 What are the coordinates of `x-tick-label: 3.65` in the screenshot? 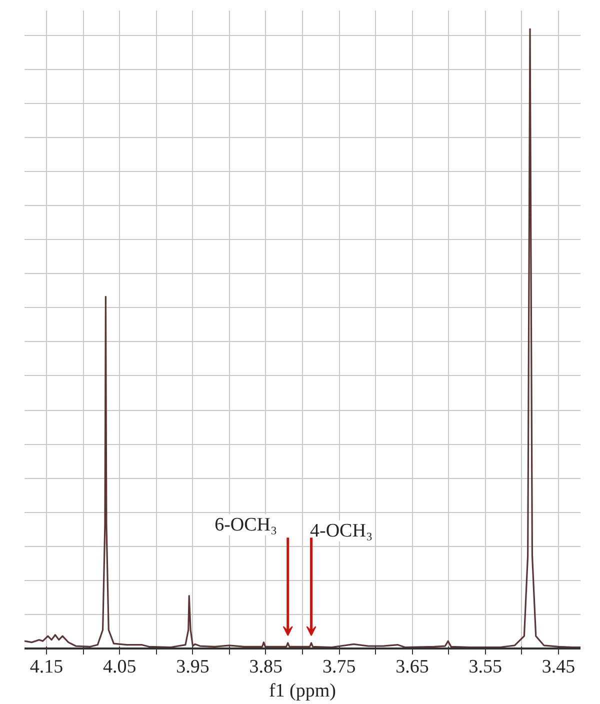 It's located at (412, 667).